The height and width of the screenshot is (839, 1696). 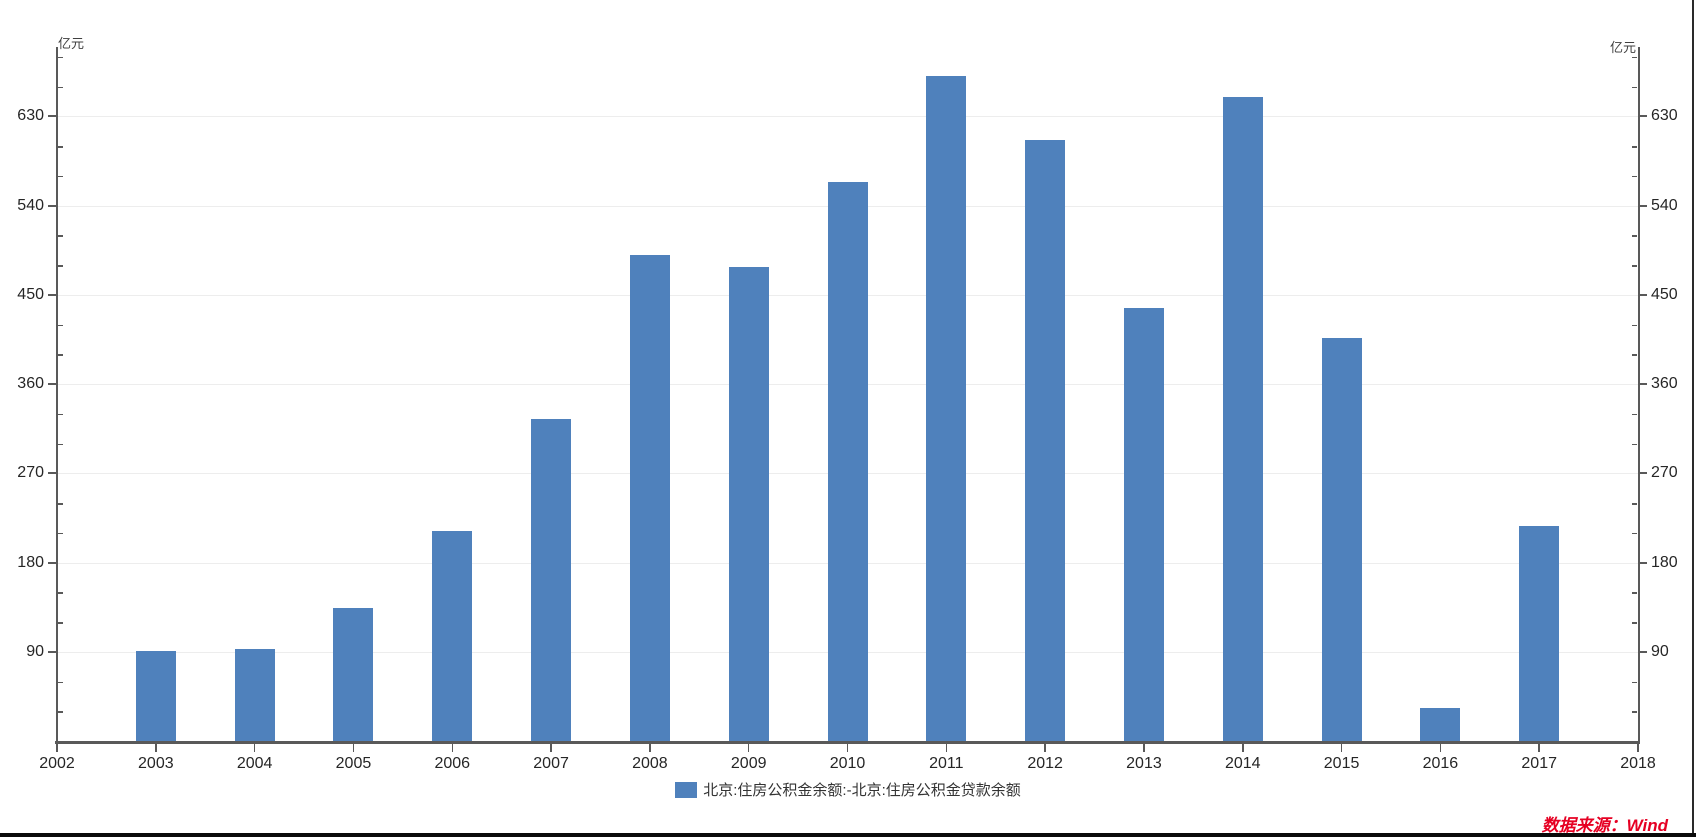 What do you see at coordinates (353, 763) in the screenshot?
I see `x-axis-label: 2005` at bounding box center [353, 763].